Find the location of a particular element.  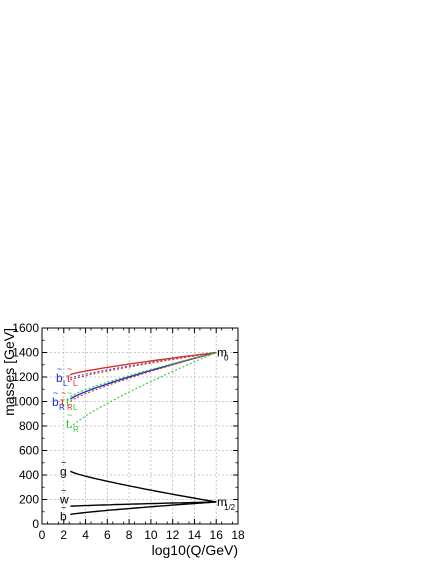

label-b-right: ~b R is located at coordinates (58, 400).